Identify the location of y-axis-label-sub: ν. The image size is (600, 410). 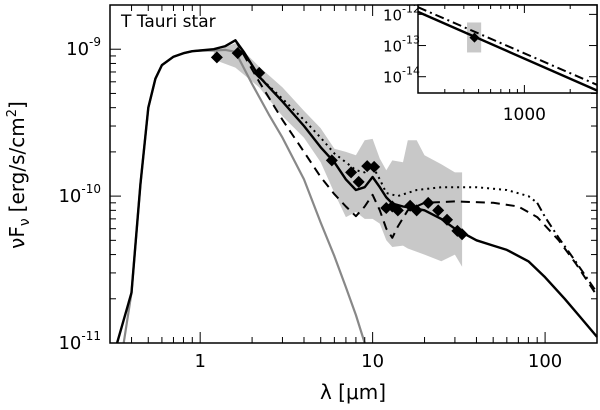
(25, 222).